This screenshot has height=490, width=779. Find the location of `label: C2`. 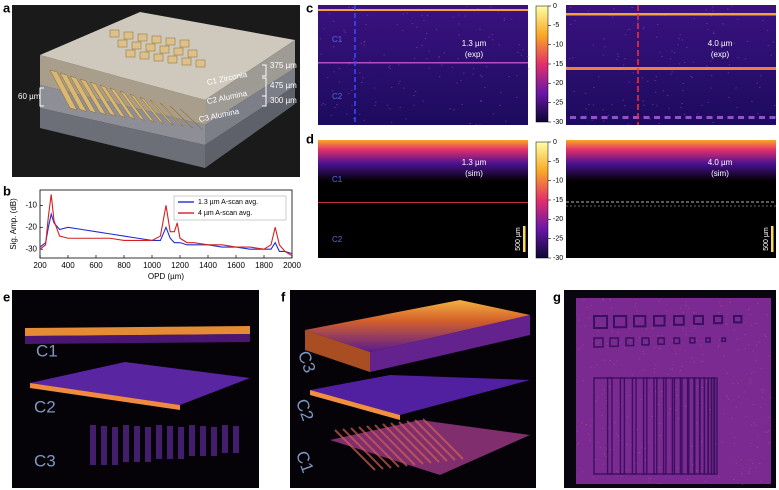

label: C2 is located at coordinates (337, 96).